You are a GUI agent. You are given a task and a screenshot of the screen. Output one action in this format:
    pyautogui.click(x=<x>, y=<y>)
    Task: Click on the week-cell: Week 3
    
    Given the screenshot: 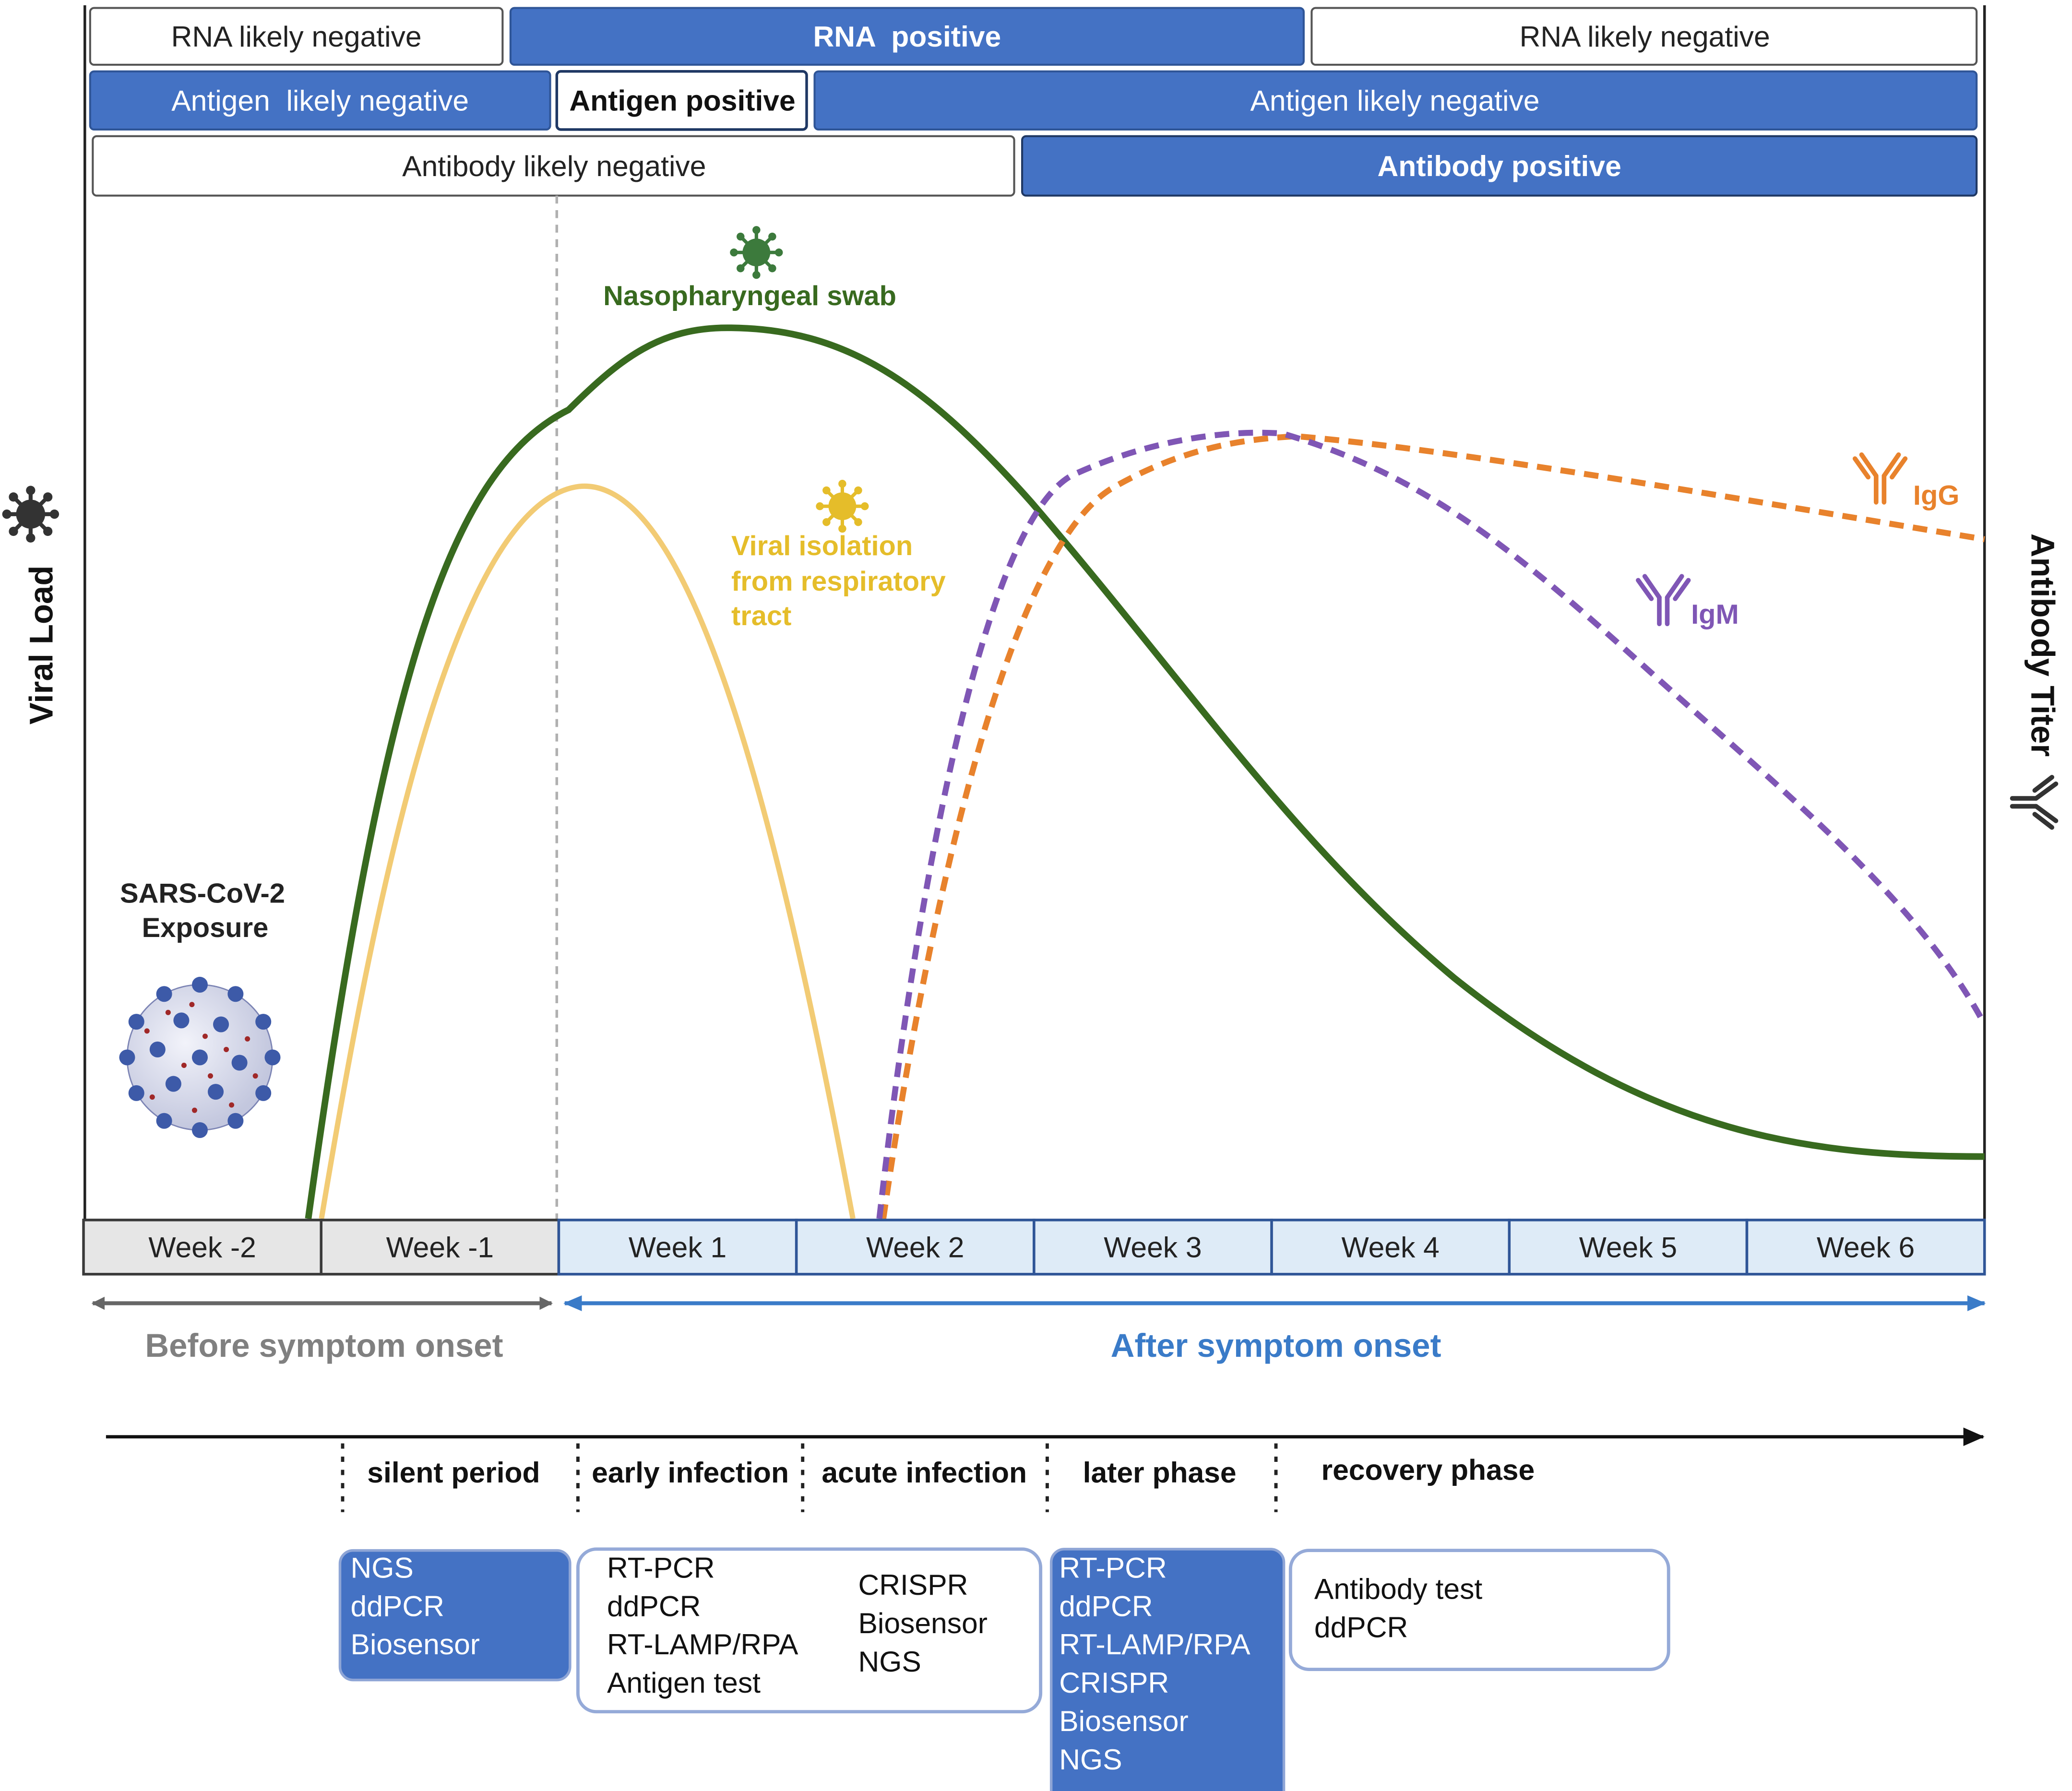 What is the action you would take?
    pyautogui.click(x=1153, y=1247)
    